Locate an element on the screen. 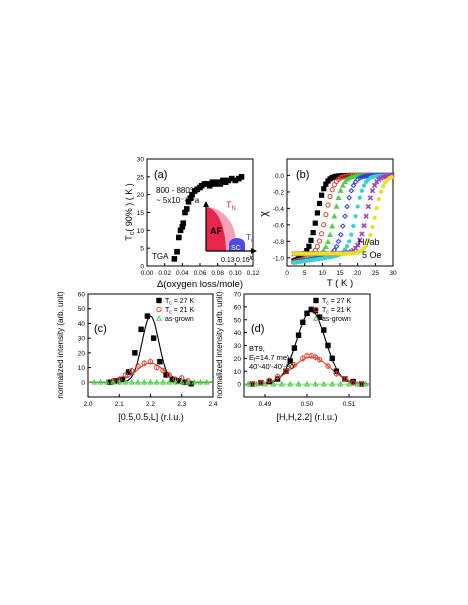 The width and height of the screenshot is (468, 605). inset-tick-1: 0.13 is located at coordinates (228, 260).